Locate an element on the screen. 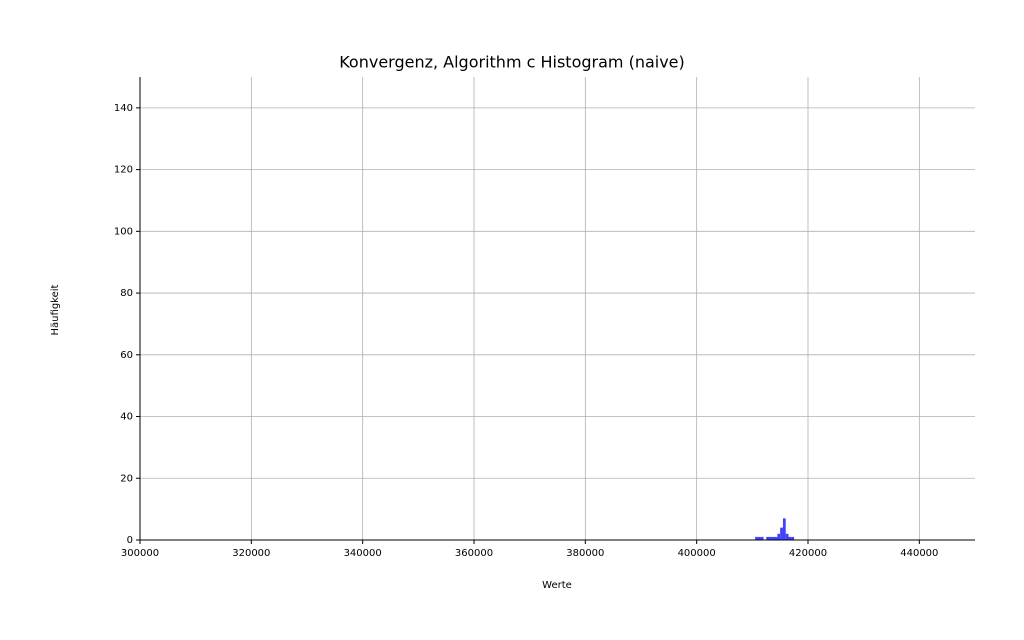 Image resolution: width=1024 pixels, height=640 pixels. x-tick-label: 300000 is located at coordinates (140, 553).